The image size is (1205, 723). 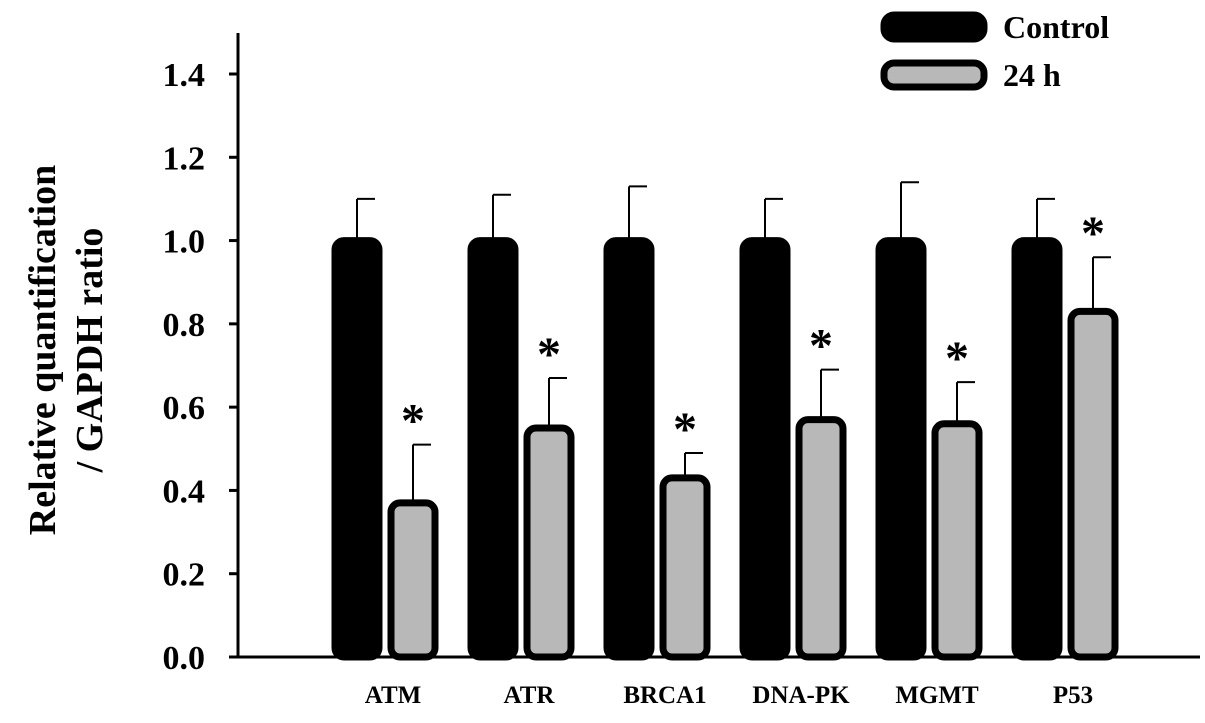 What do you see at coordinates (801, 695) in the screenshot?
I see `x-tick-label: DNA-PK` at bounding box center [801, 695].